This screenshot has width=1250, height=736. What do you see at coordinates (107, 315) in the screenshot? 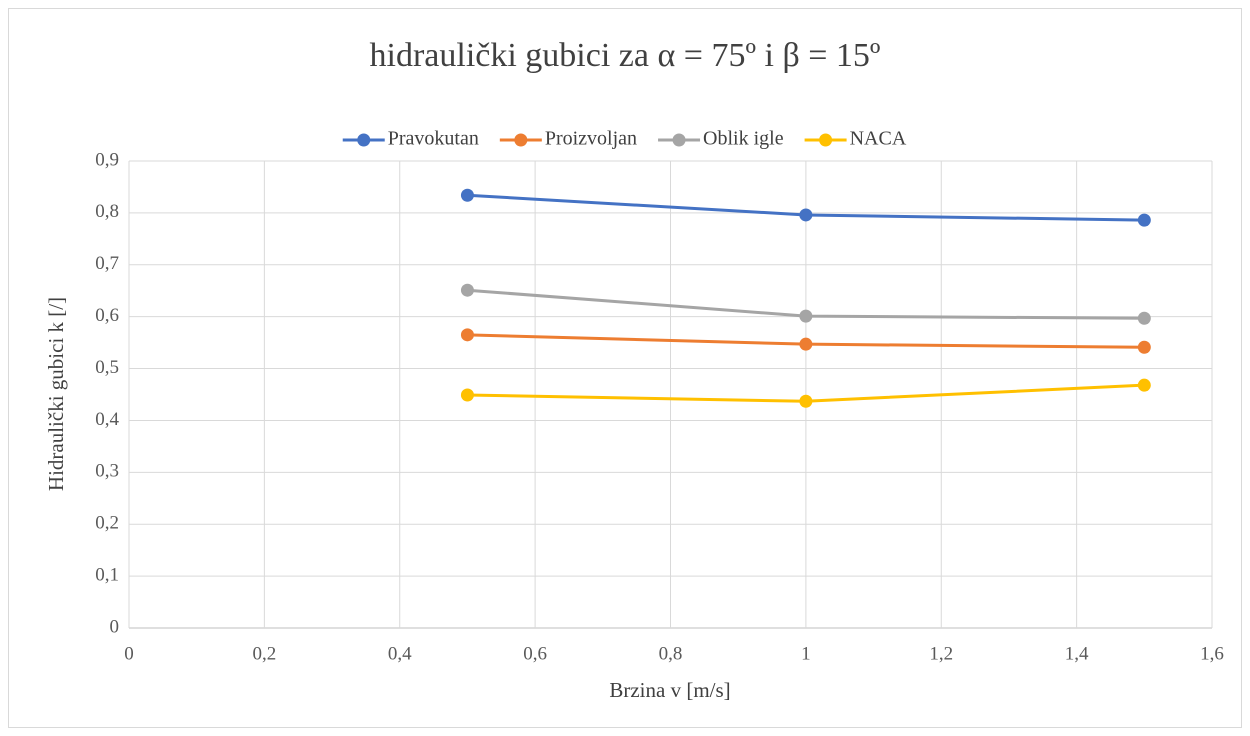
I see `y-tick-label: 0,6` at bounding box center [107, 315].